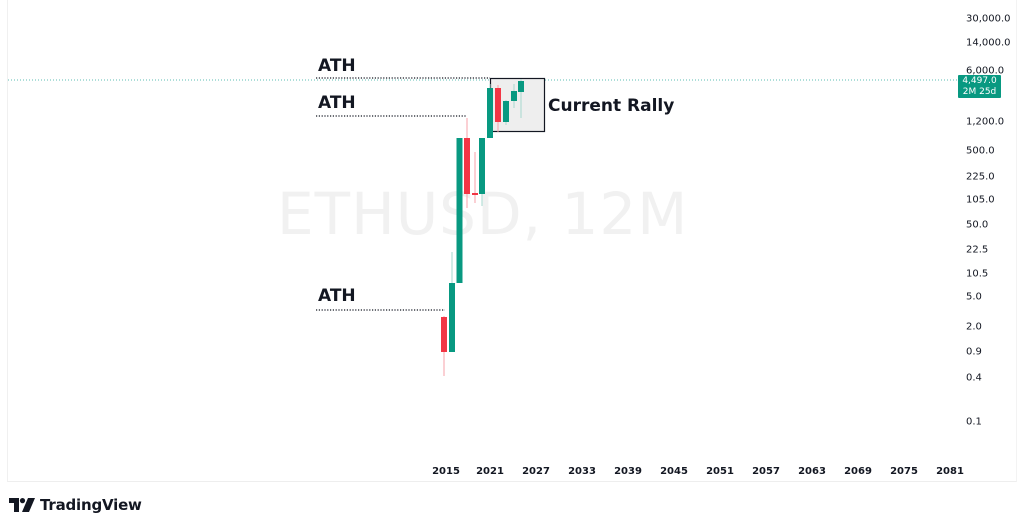 The width and height of the screenshot is (1024, 515). Describe the element at coordinates (337, 296) in the screenshot. I see `ath-label-low: ATH` at that location.